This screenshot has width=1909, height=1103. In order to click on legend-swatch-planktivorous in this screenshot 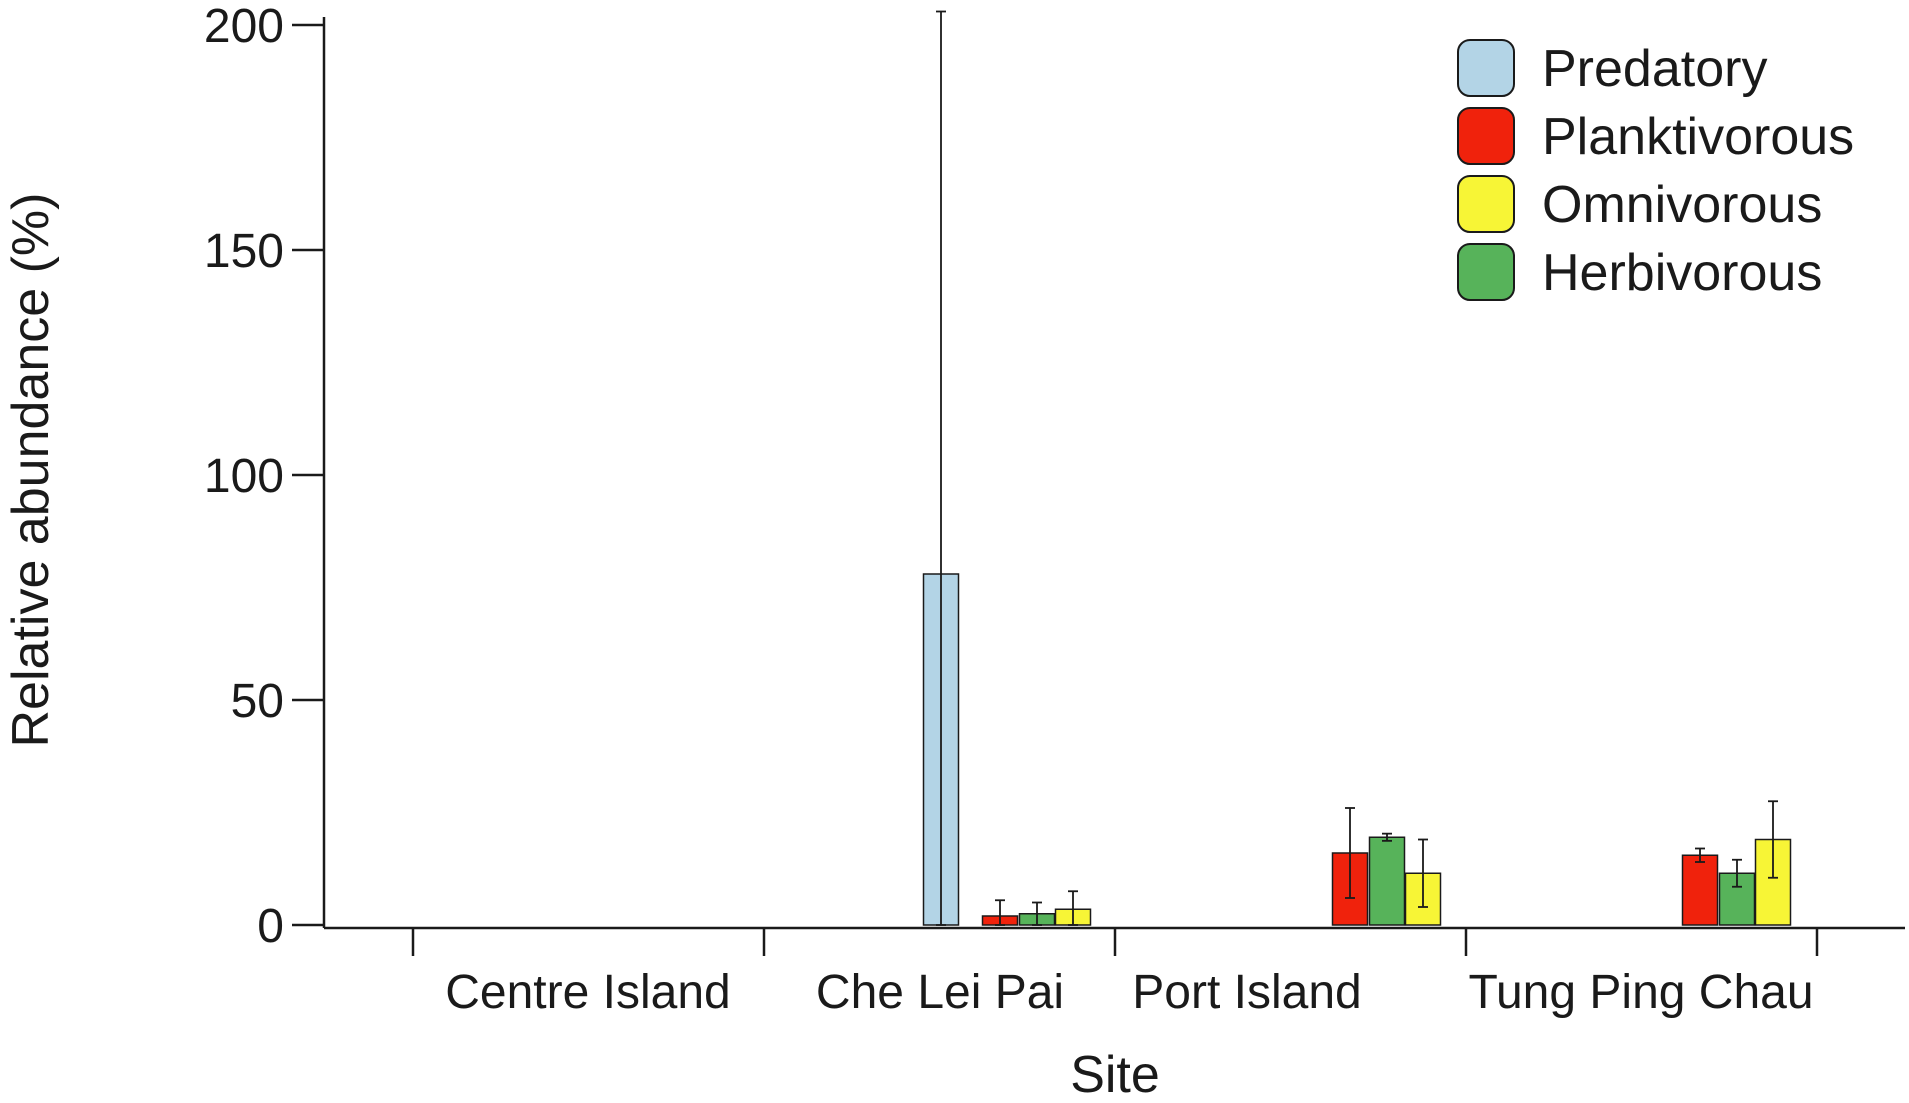, I will do `click(1486, 136)`.